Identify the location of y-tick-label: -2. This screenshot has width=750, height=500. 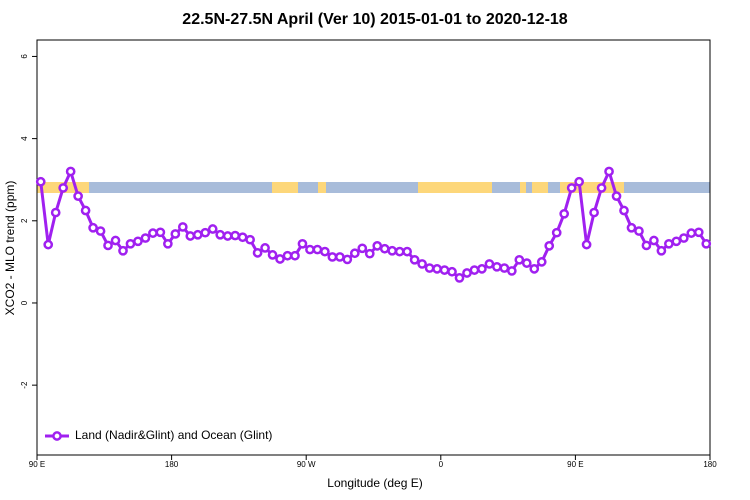
(24, 385).